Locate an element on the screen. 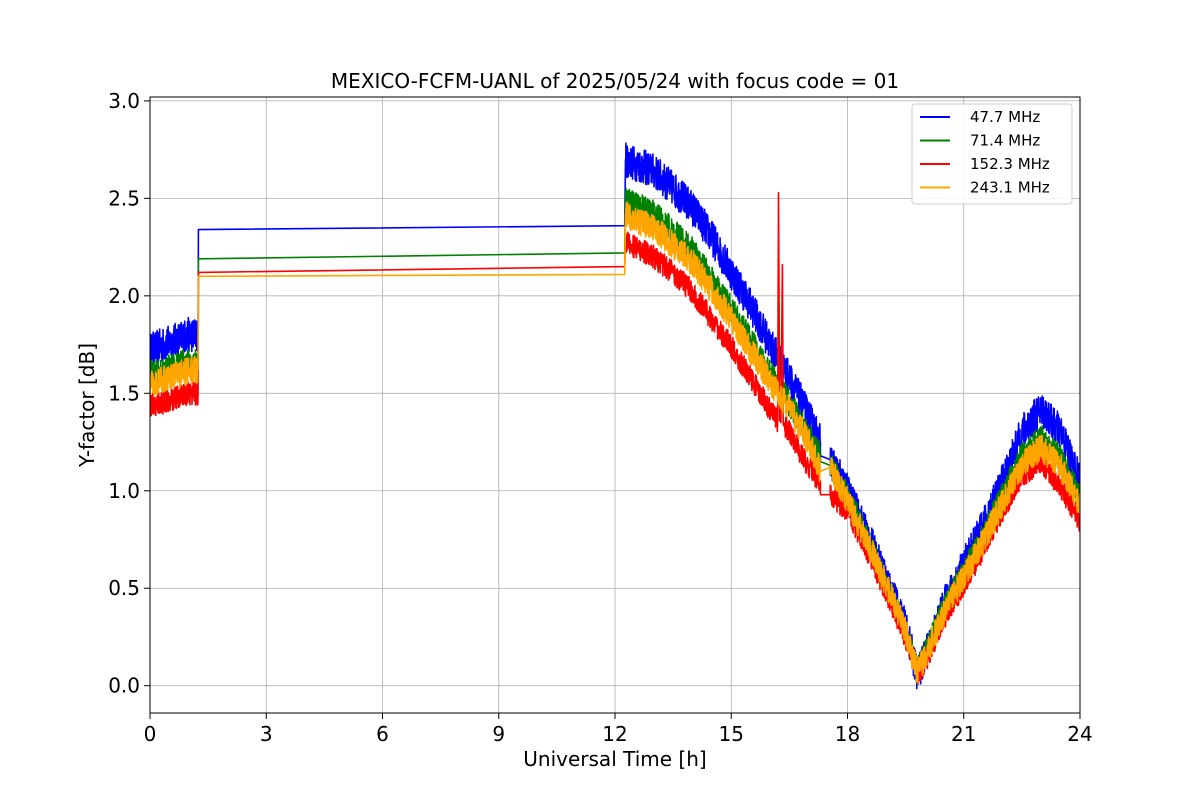 The image size is (1200, 800). x-tick-label: 15 is located at coordinates (731, 734).